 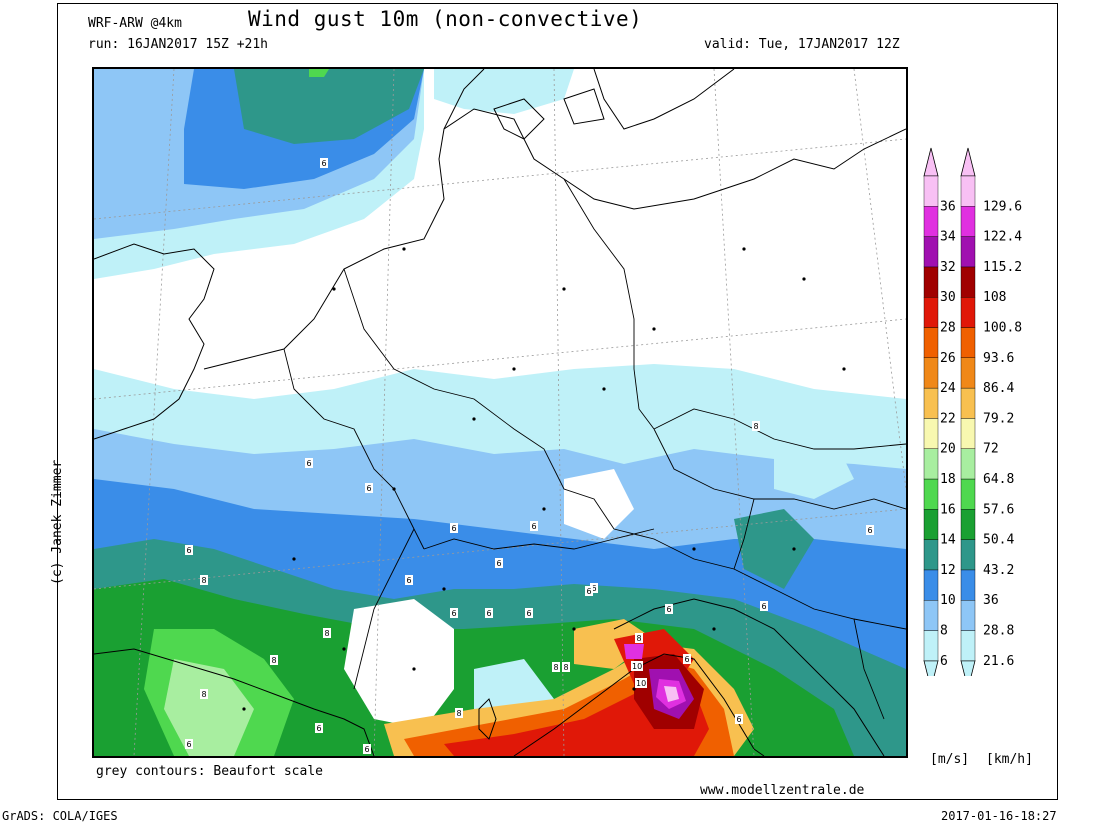 I want to click on colorbar-ms: 6 8 10 12 14 16 18 20 22 24 26 28 30 32 34 36, so click(x=939, y=411).